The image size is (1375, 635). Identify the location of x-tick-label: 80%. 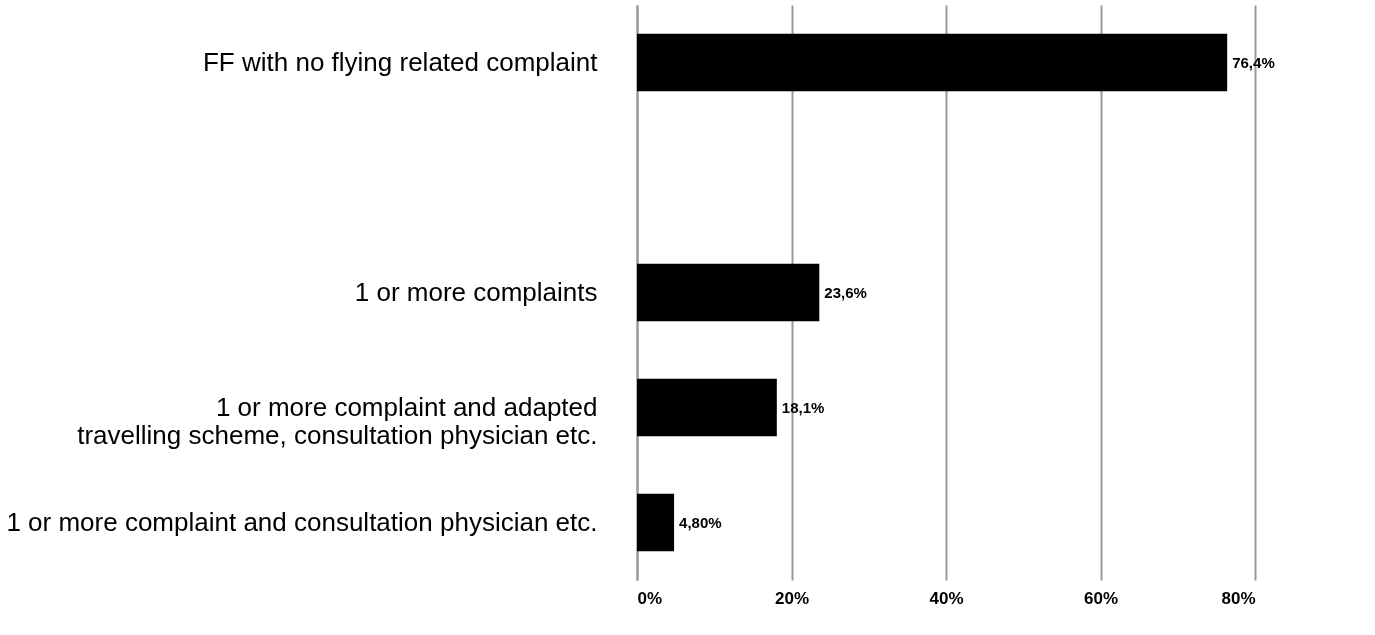
(1238, 598).